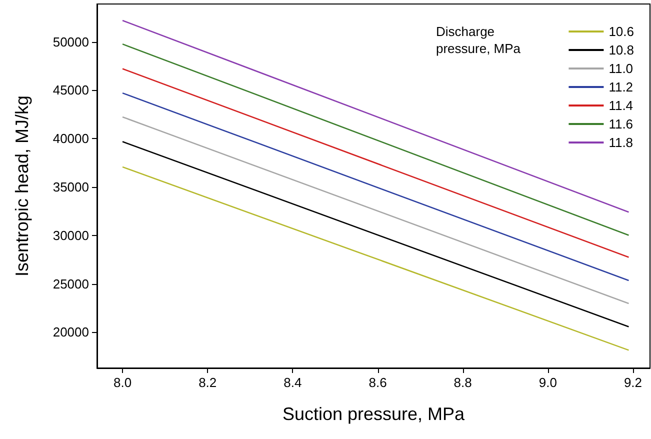  I want to click on y-axis-title: Isentropic head, MJ/kg, so click(22, 186).